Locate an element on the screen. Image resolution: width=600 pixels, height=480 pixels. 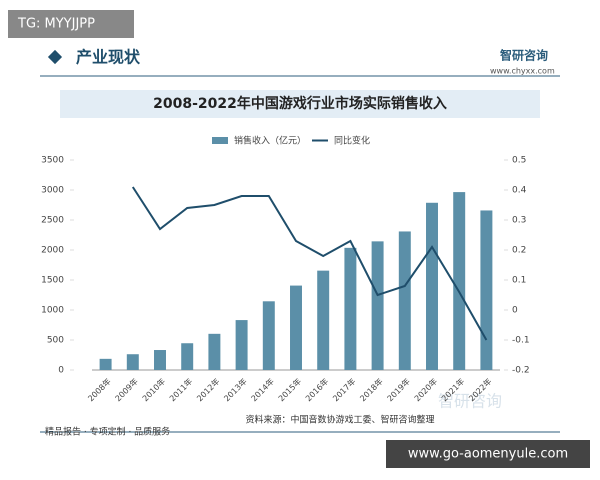
source: 资料来源：中国音数协游戏工委、智研咨询整理 is located at coordinates (339, 420).